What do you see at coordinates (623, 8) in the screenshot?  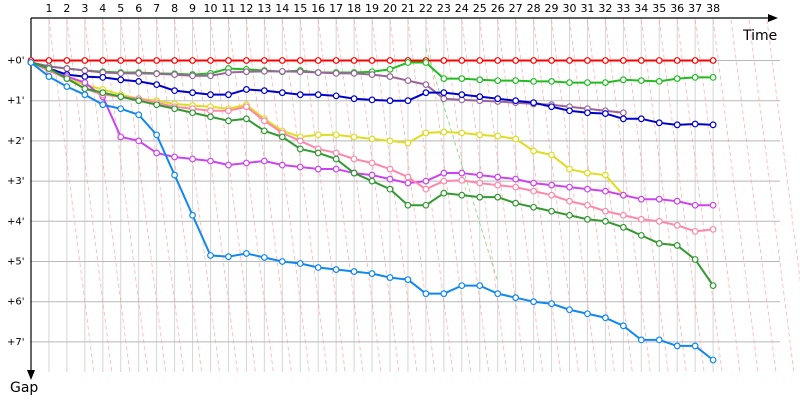 I see `x-tick-label: 33` at bounding box center [623, 8].